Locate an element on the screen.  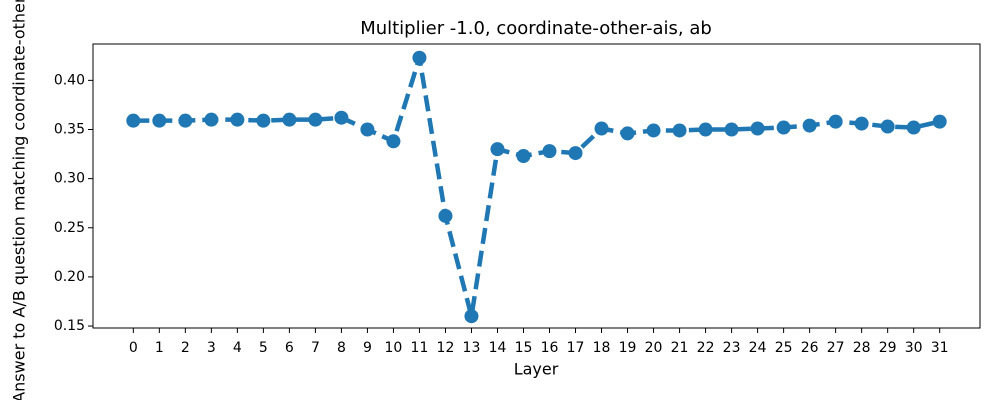
x-tick-label: 4 is located at coordinates (237, 348).